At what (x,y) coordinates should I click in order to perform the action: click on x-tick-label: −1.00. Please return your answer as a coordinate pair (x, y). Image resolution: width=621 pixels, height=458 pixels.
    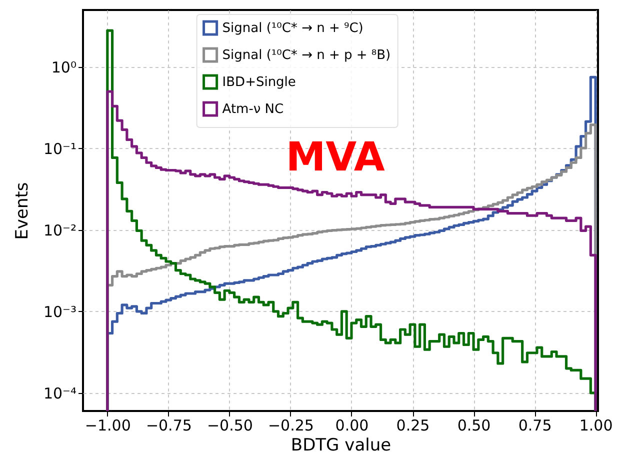
    Looking at the image, I should click on (107, 425).